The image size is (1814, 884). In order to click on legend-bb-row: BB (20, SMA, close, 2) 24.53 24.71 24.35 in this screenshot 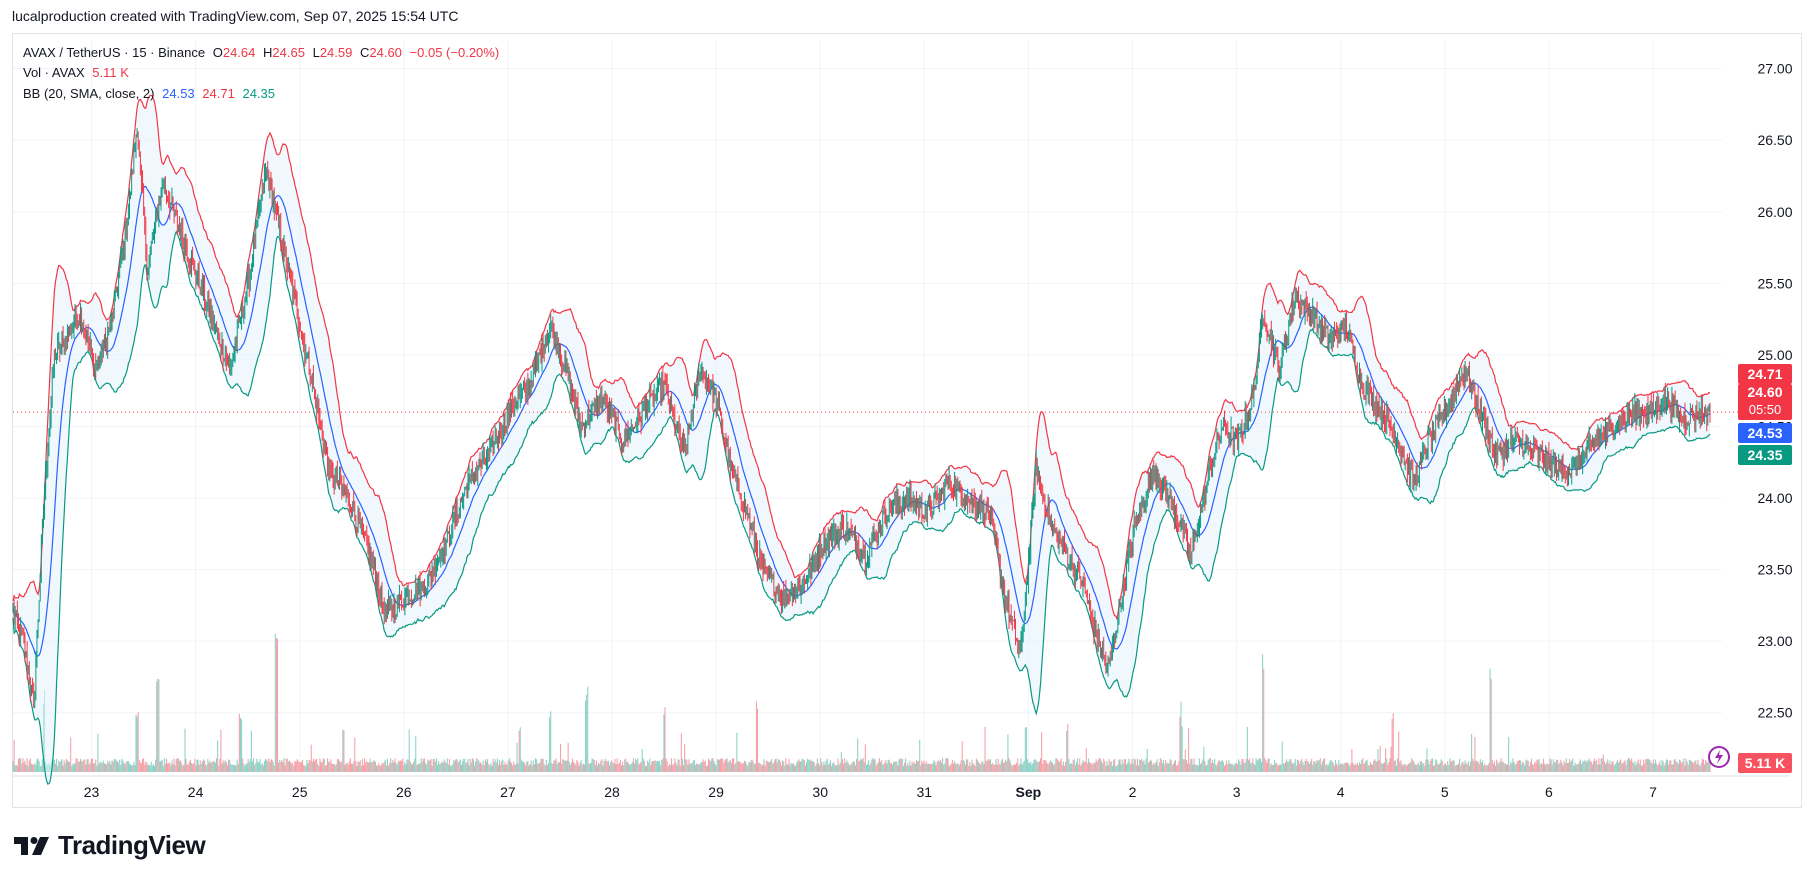, I will do `click(151, 93)`.